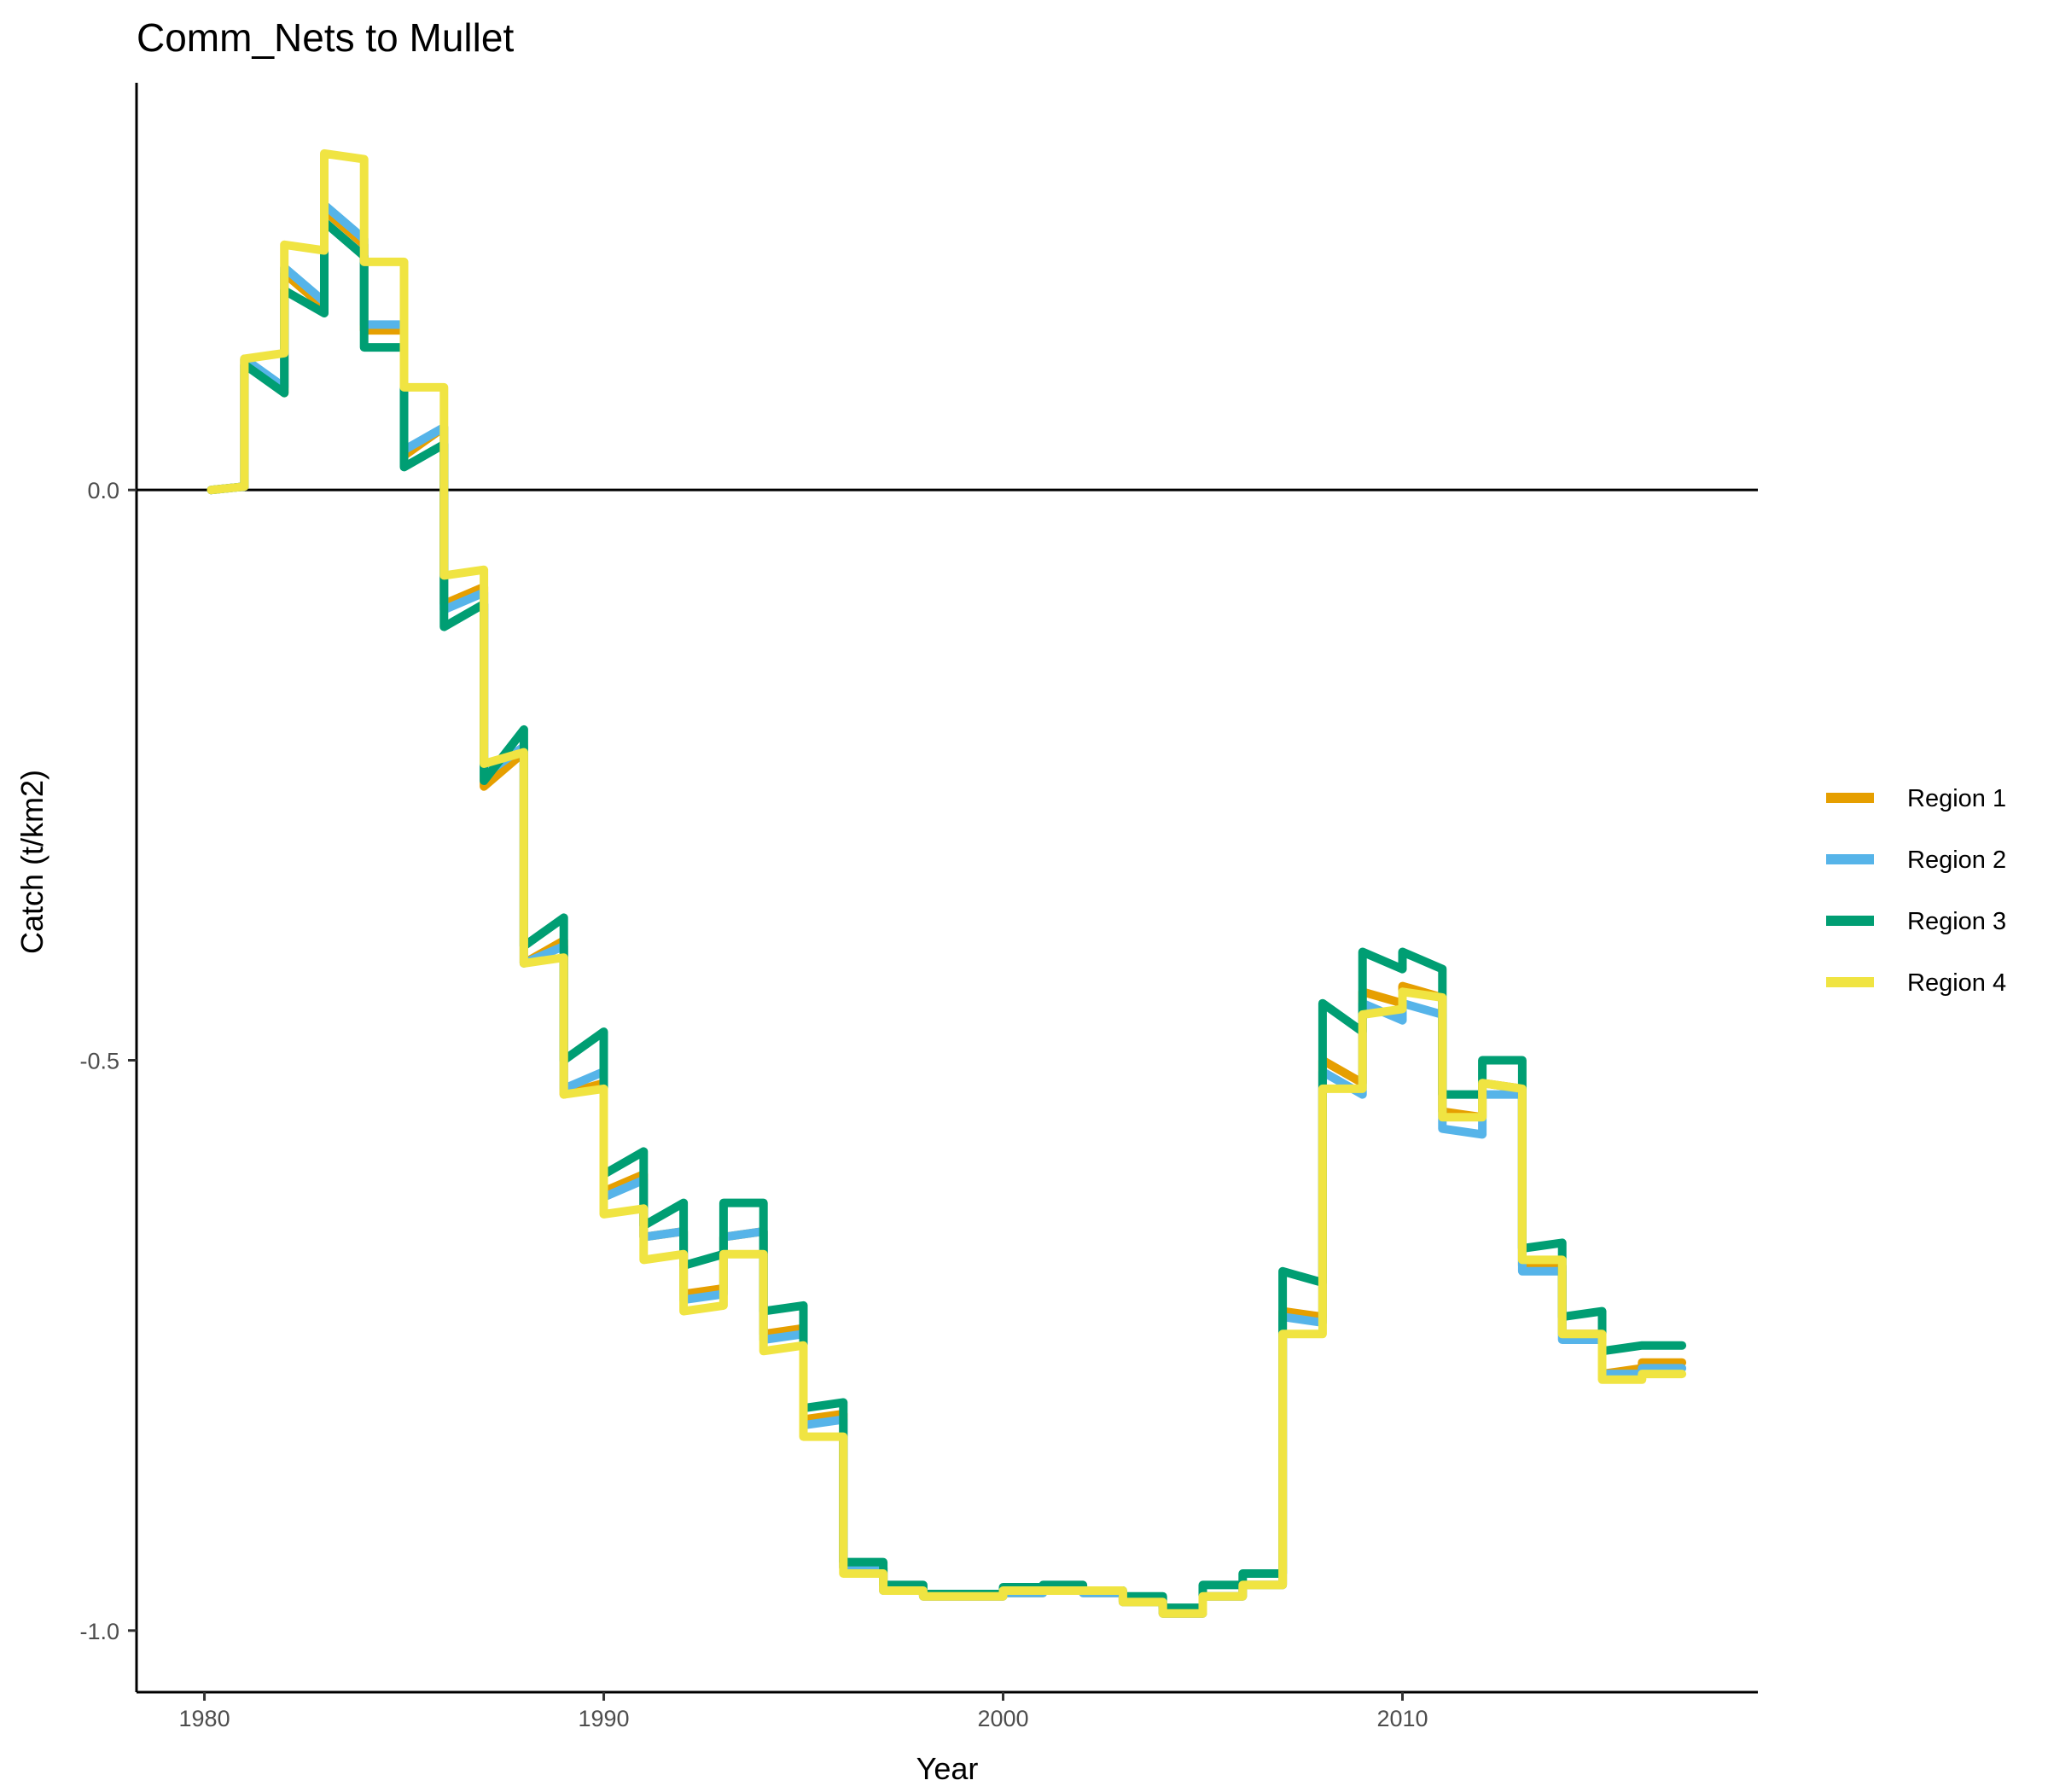  Describe the element at coordinates (1916, 891) in the screenshot. I see `legend: Region 1 Region 2 Region 3 Region 4` at that location.